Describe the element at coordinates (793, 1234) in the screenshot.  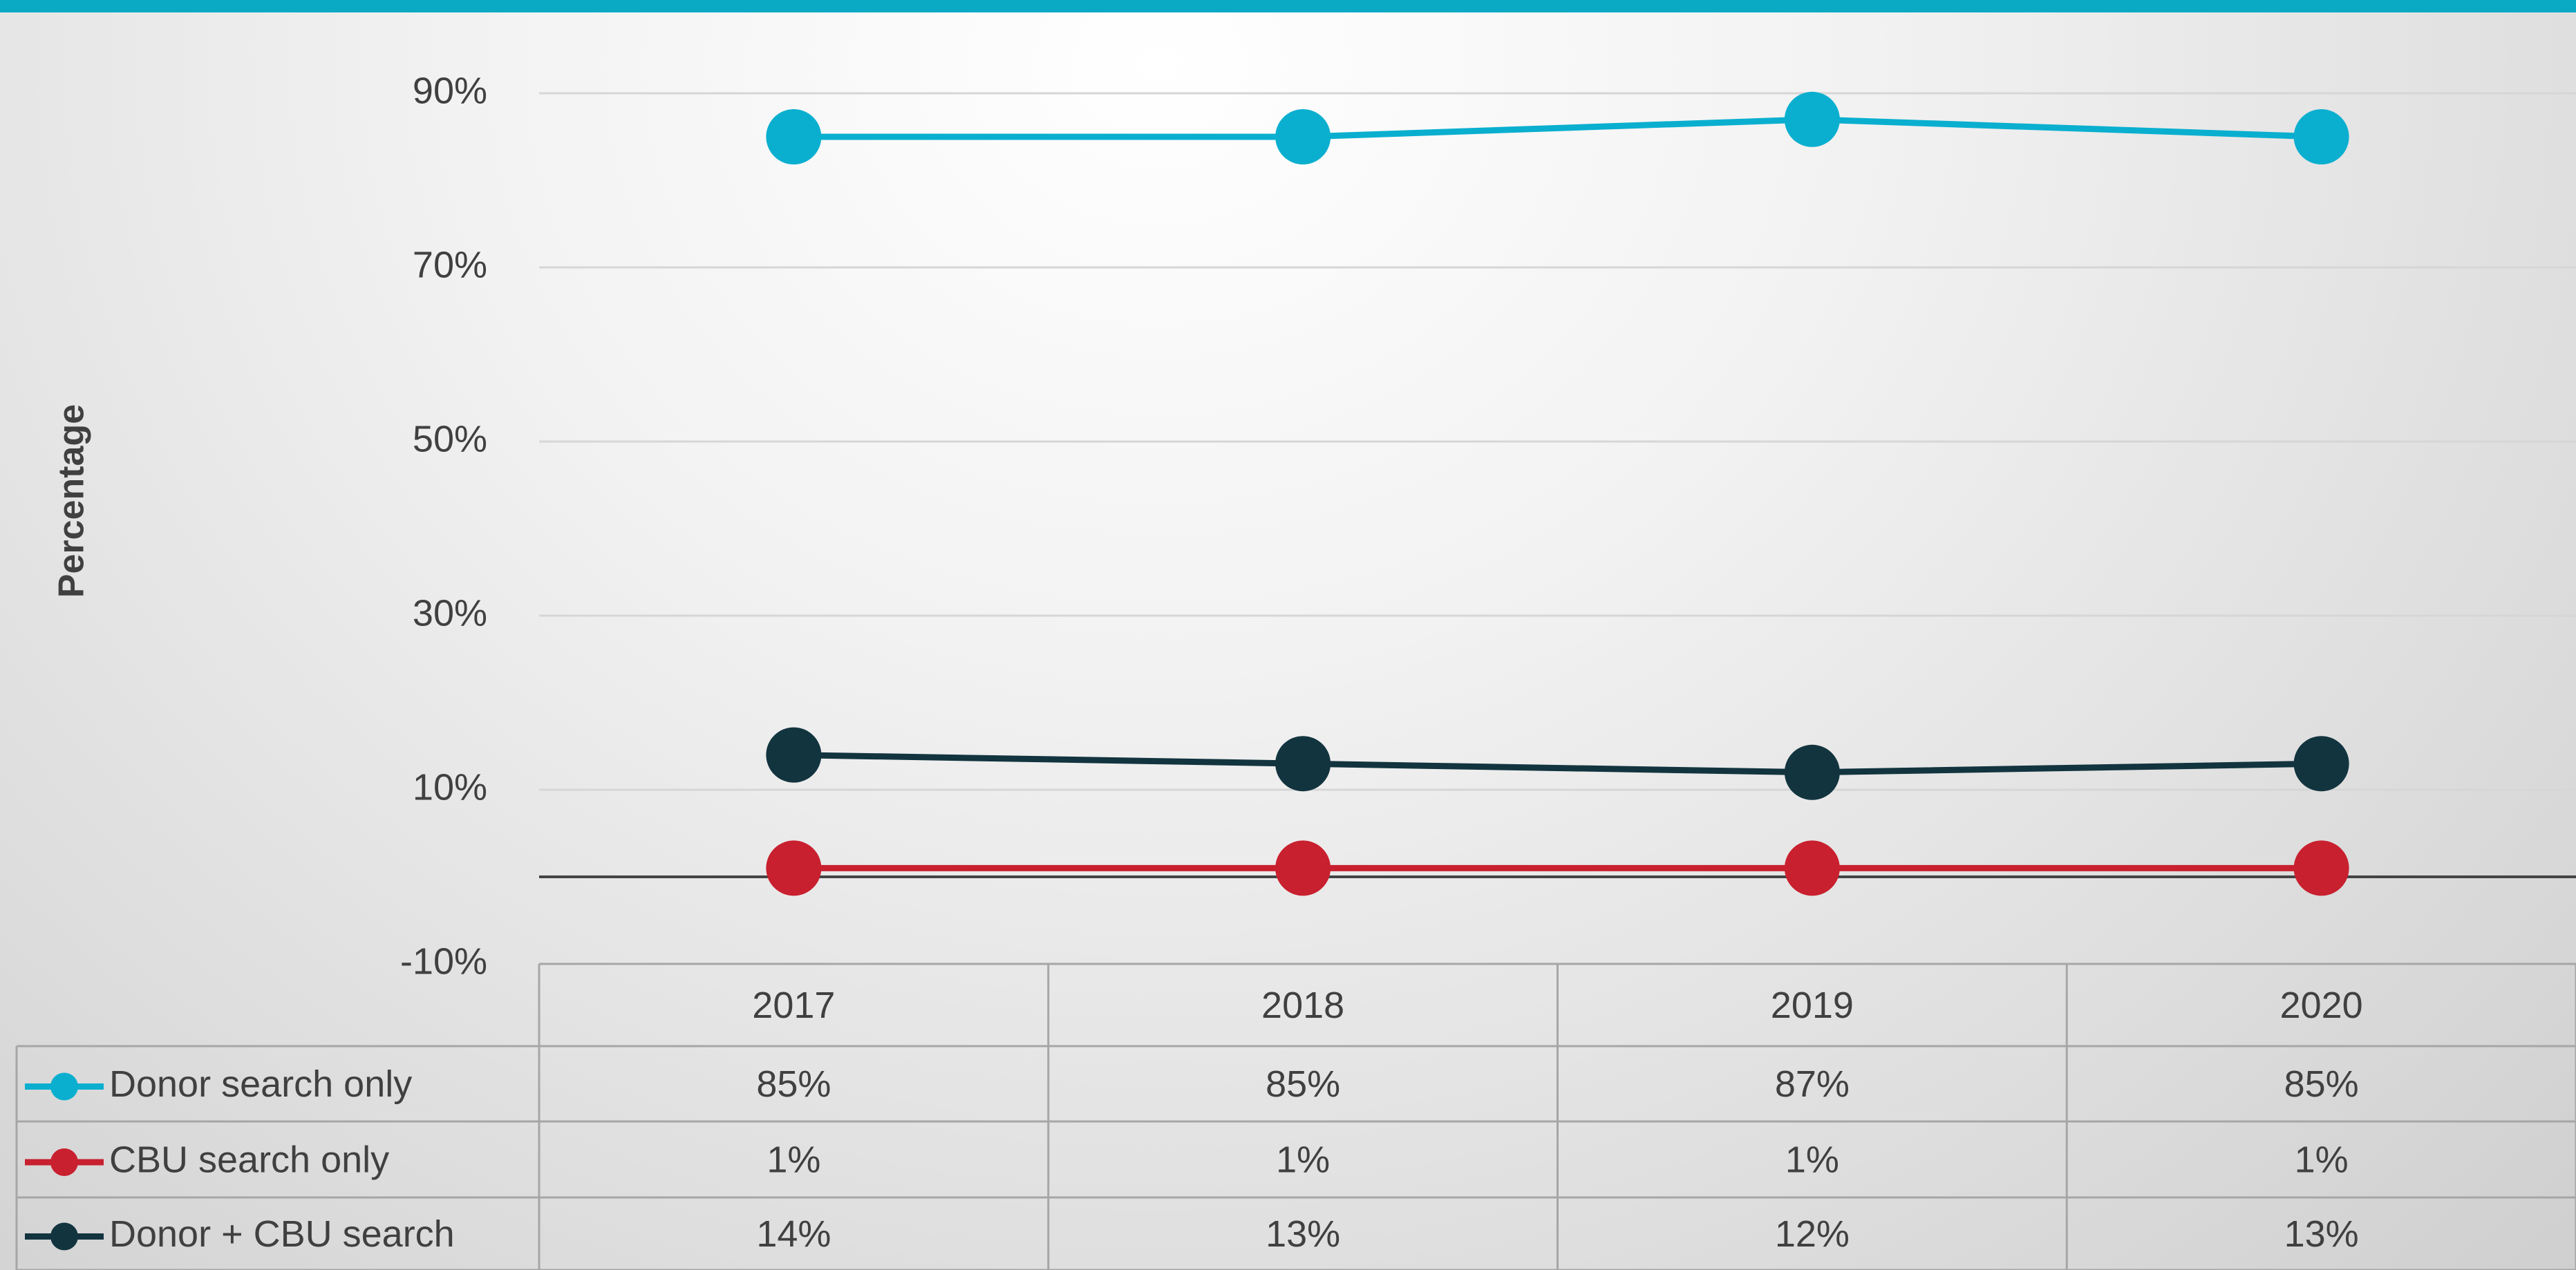
I see `table-value: 14%` at that location.